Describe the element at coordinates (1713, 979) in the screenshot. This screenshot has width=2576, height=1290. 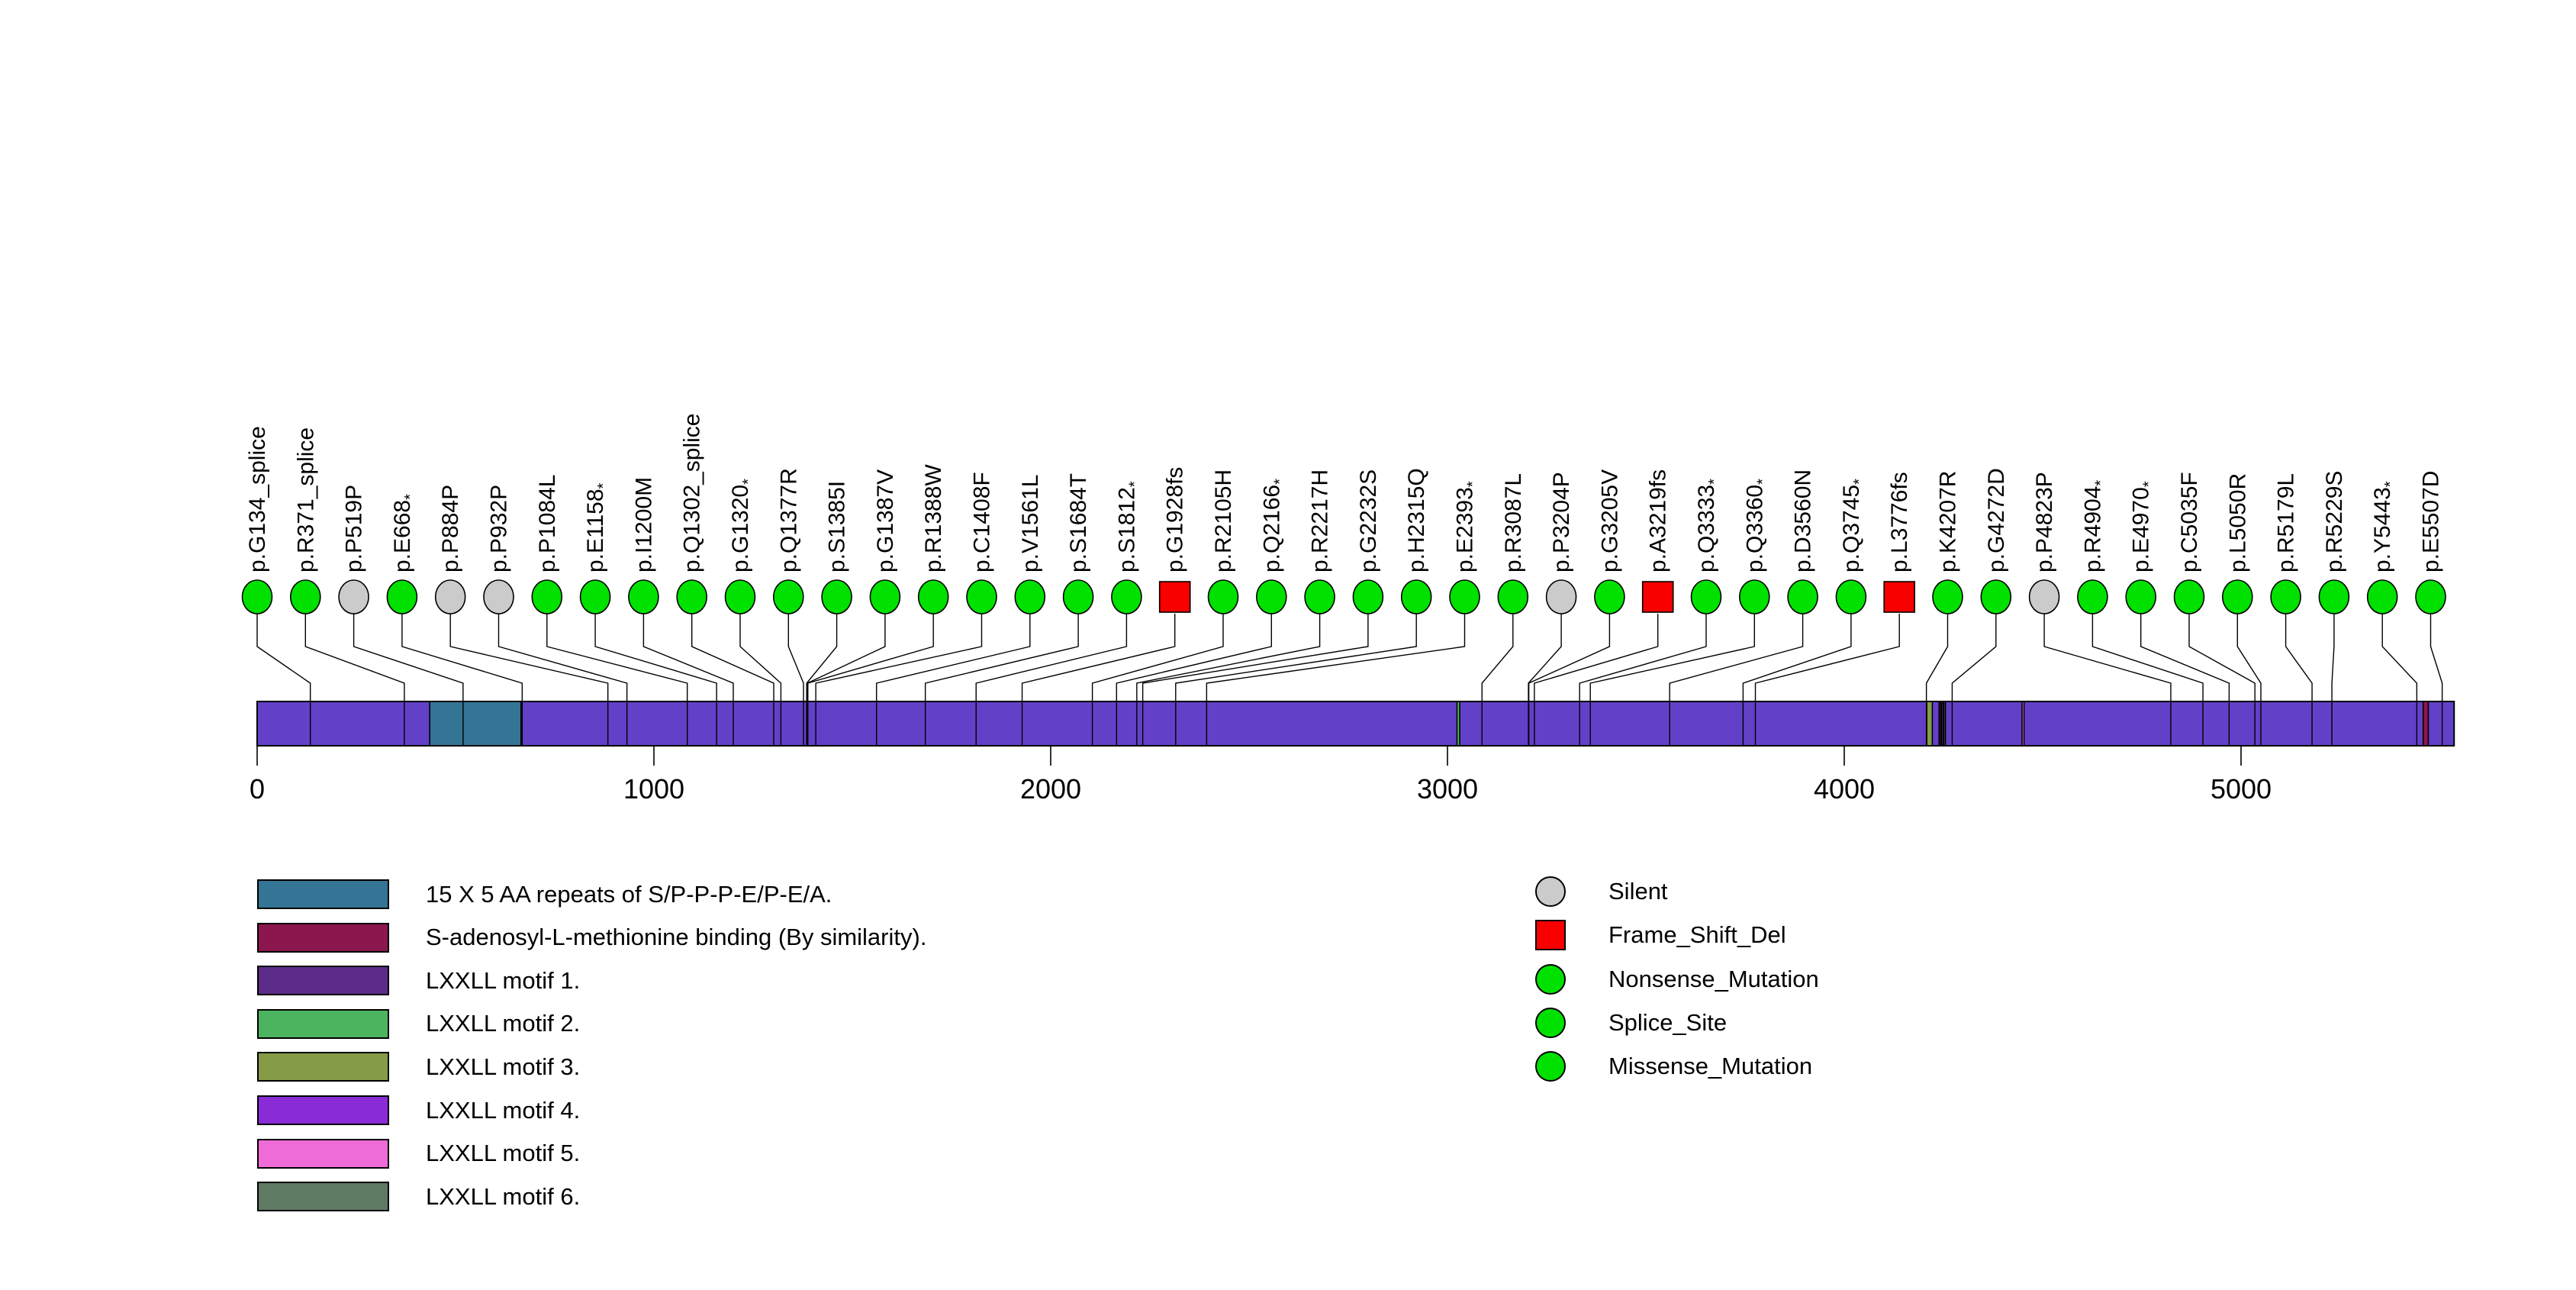
I see `mutation-type-label: Nonsense_Mutation` at that location.